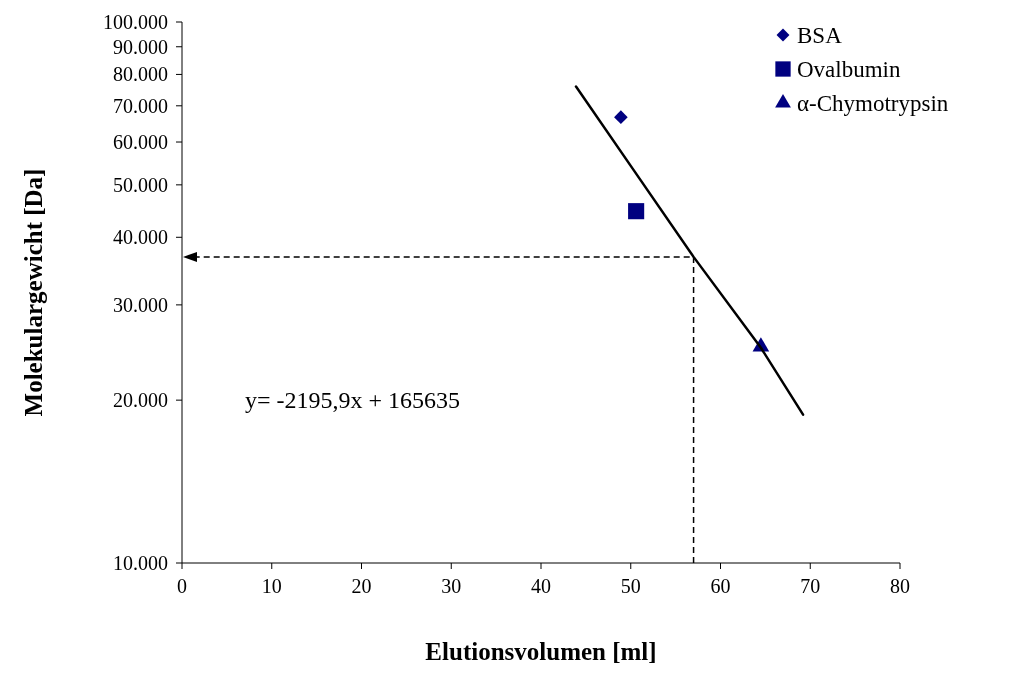 The width and height of the screenshot is (1011, 690). What do you see at coordinates (873, 104) in the screenshot?
I see `legend-label: α-Chymotrypsin` at bounding box center [873, 104].